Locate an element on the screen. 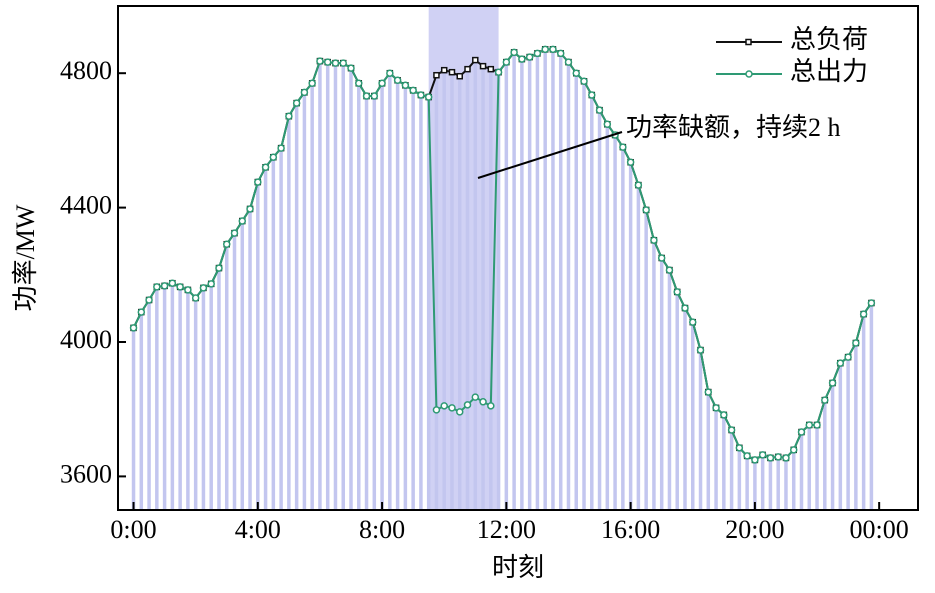  x-tick-label: 12:00 is located at coordinates (506, 529).